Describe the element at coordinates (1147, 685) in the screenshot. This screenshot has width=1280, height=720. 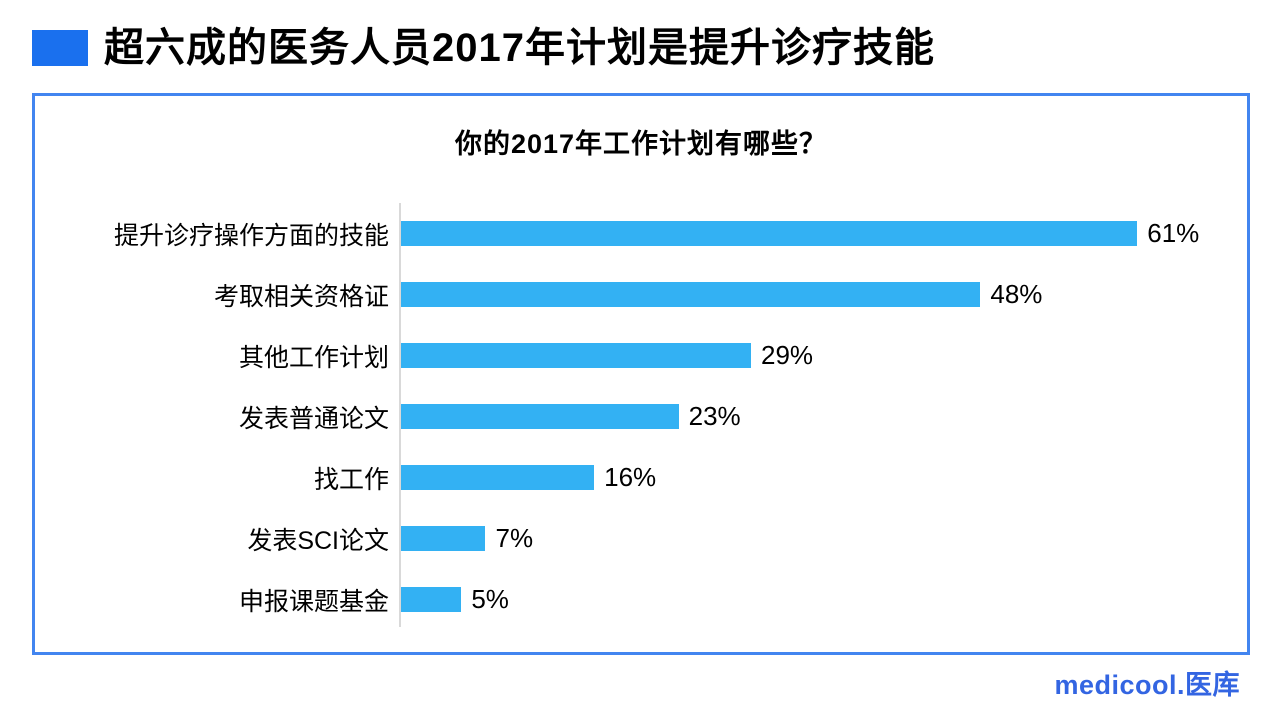
I see `medicool-logo: medicool.医库` at that location.